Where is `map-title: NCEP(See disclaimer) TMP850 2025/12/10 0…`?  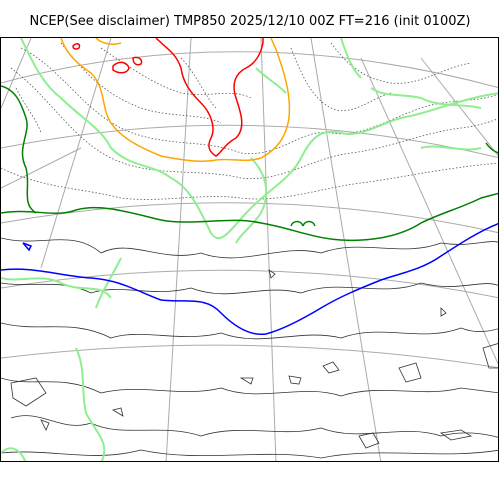 map-title: NCEP(See disclaimer) TMP850 2025/12/10 0… is located at coordinates (250, 21).